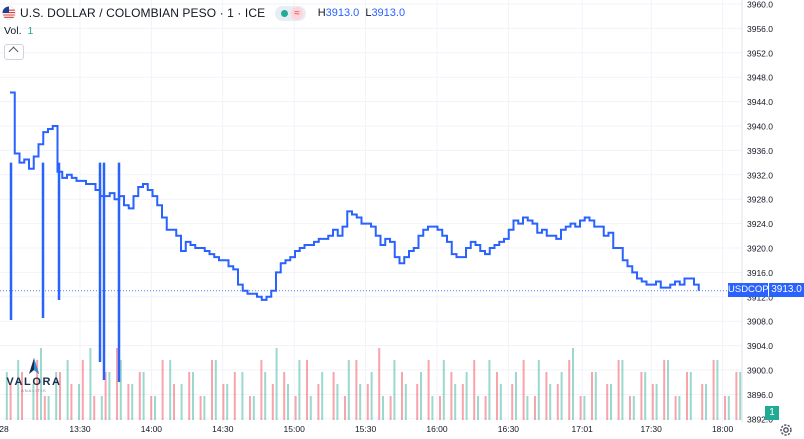 This screenshot has height=439, width=804. What do you see at coordinates (760, 273) in the screenshot?
I see `price-tick-label: 3916.0` at bounding box center [760, 273].